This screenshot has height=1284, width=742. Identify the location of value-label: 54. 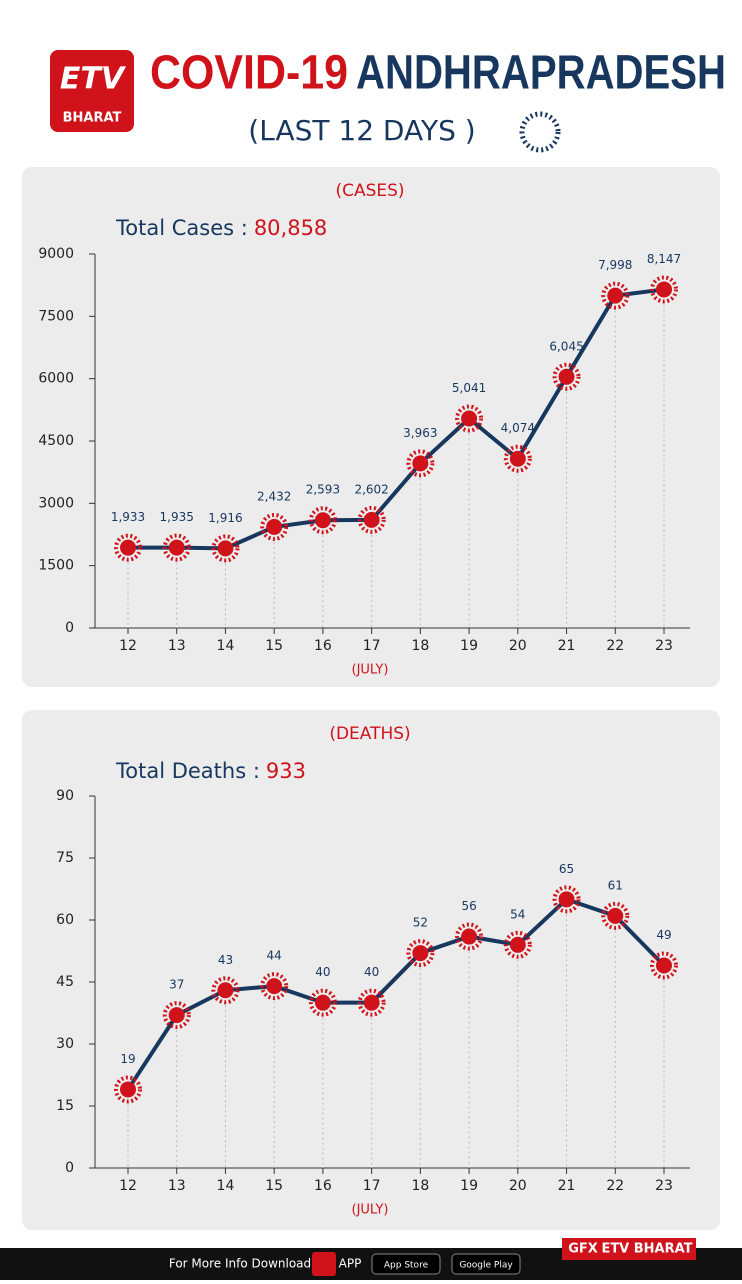
(517, 914).